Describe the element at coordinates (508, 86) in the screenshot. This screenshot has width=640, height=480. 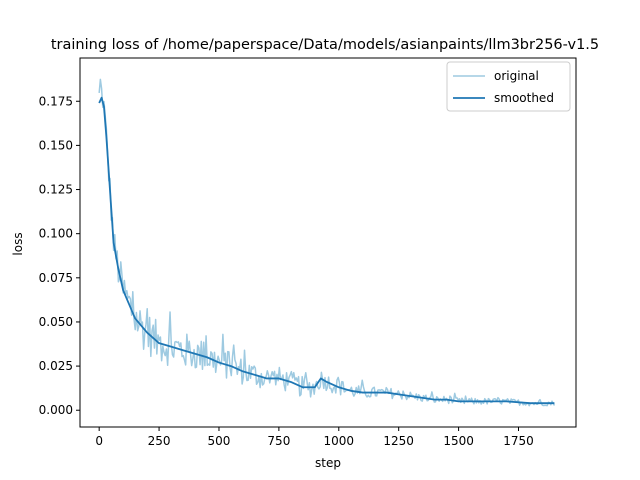
I see `legend: original smoothed` at that location.